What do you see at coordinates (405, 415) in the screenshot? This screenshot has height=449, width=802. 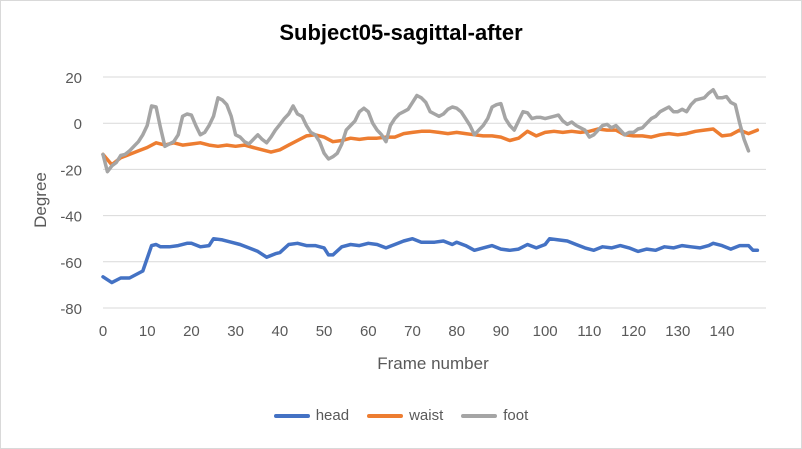 I see `legend-item-waist: waist` at bounding box center [405, 415].